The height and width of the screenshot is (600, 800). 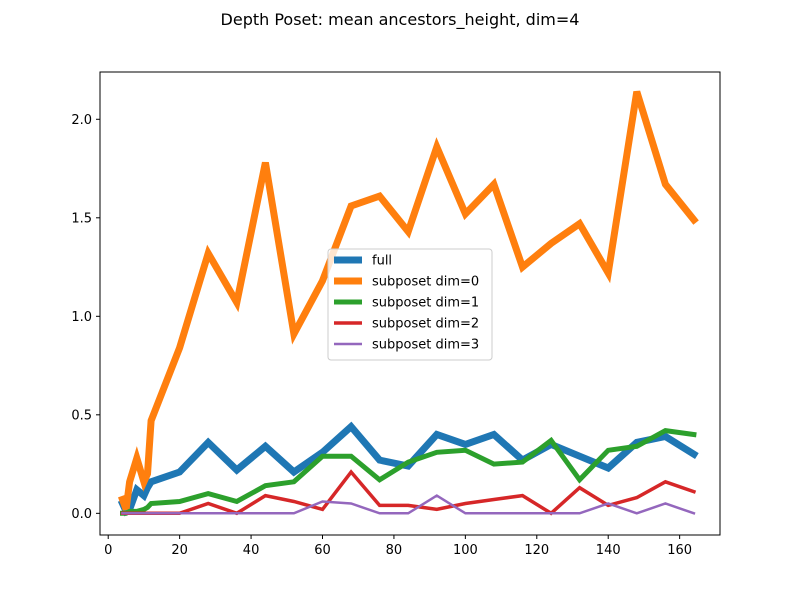 I want to click on legend-entry-1: subposet dim=0, so click(x=425, y=282).